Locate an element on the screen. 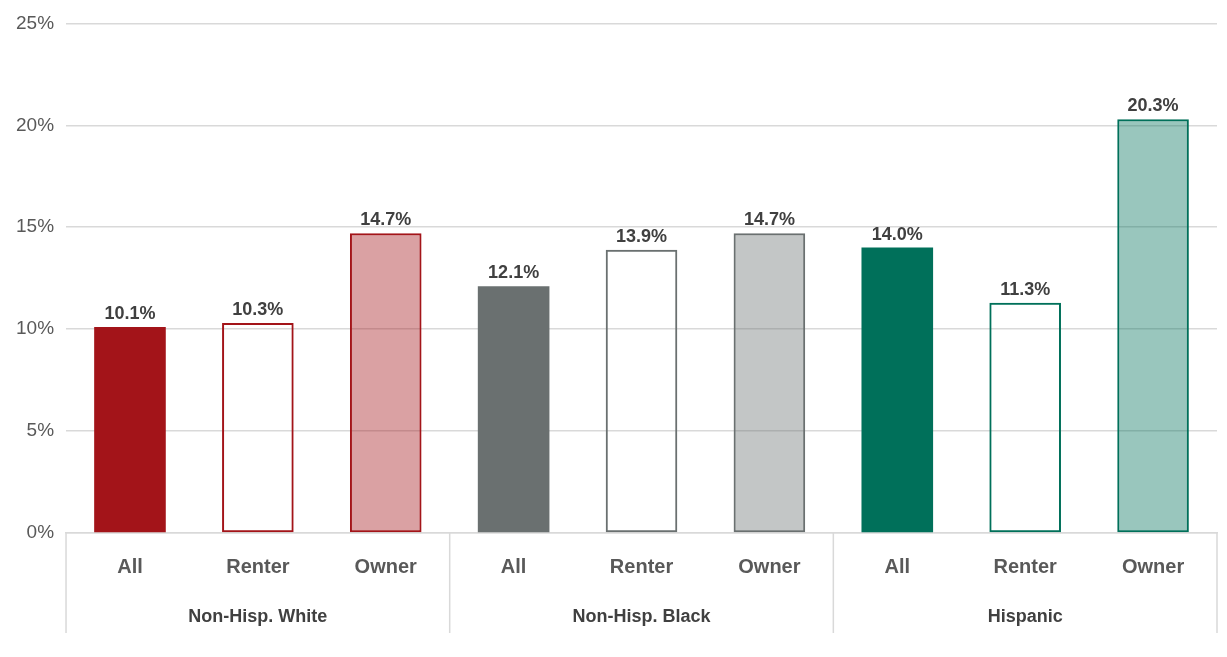 The image size is (1227, 657). y-tick-label: 20% is located at coordinates (35, 124).